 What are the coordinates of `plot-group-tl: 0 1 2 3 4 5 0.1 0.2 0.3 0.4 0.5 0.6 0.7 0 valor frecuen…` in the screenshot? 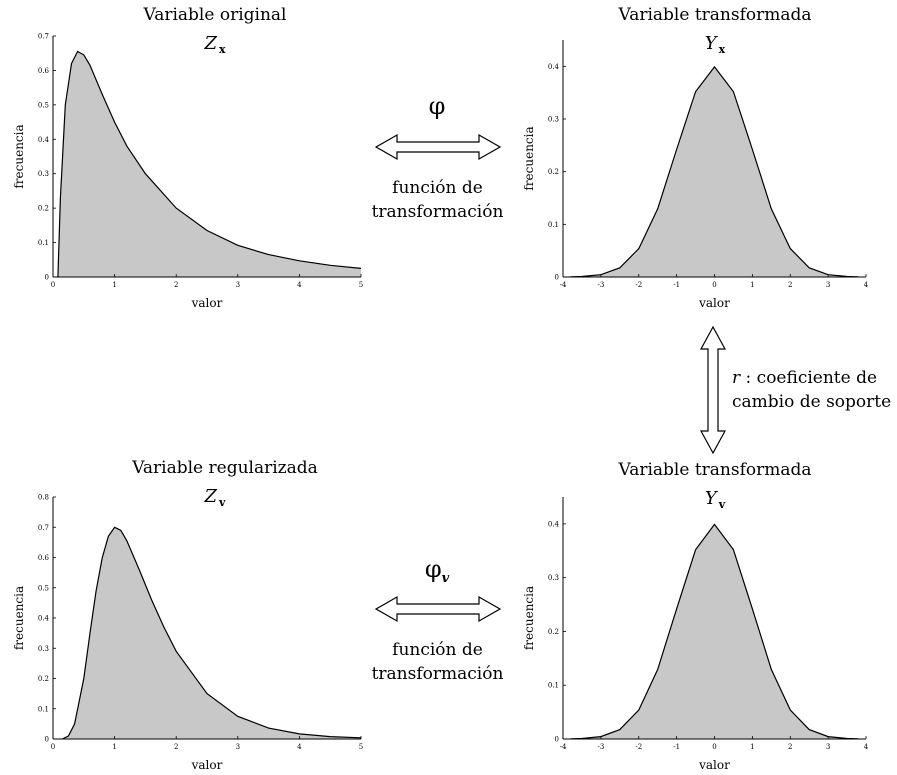 It's located at (187, 172).